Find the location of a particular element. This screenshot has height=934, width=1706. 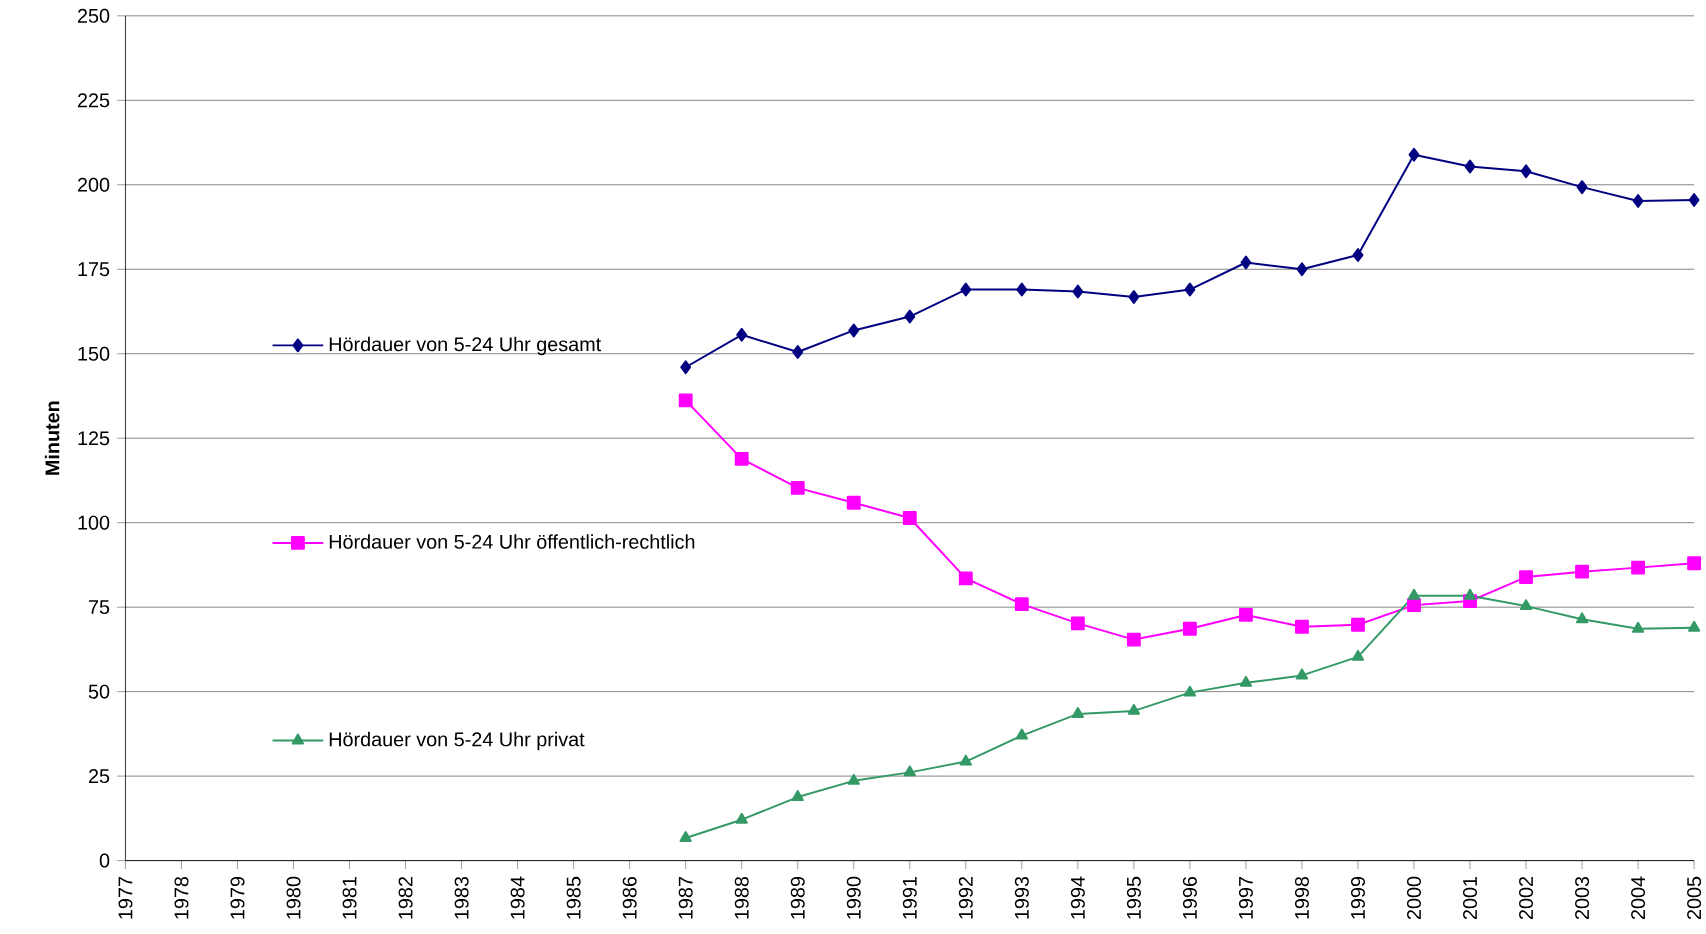

legend-label: Hördauer von 5-24 Uhr gesamt is located at coordinates (465, 346).